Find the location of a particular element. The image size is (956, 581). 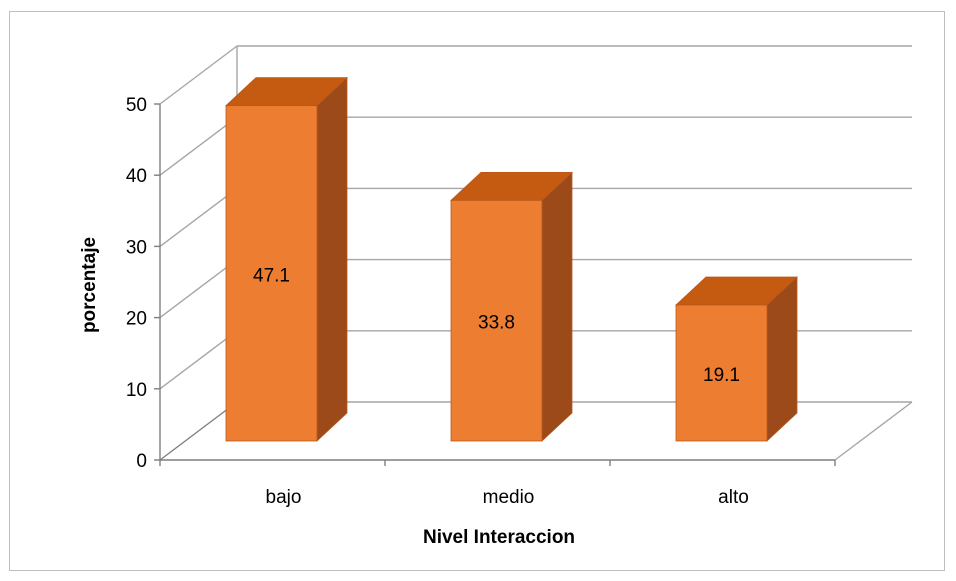

x-tick-label-bajo: bajo is located at coordinates (284, 497).